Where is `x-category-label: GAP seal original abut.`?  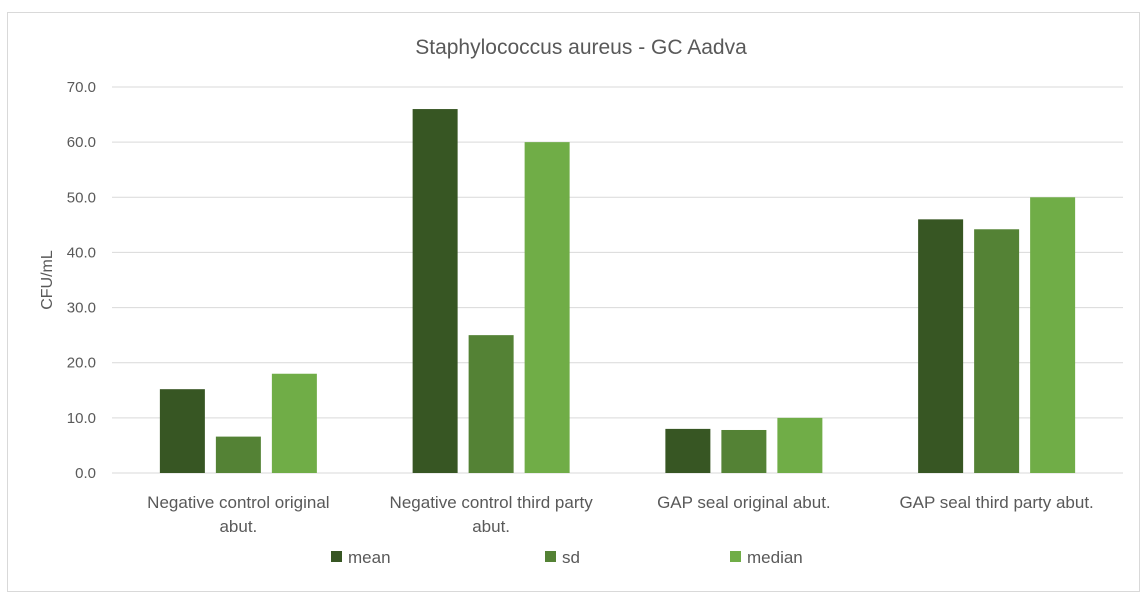
x-category-label: GAP seal original abut. is located at coordinates (744, 502).